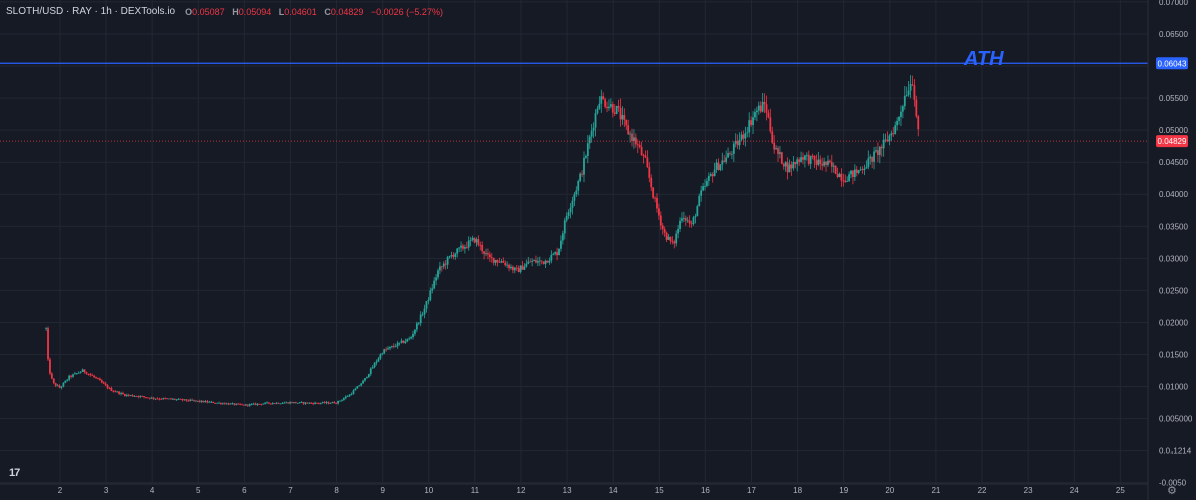 Image resolution: width=1196 pixels, height=500 pixels. I want to click on time-tick-label: 15, so click(659, 490).